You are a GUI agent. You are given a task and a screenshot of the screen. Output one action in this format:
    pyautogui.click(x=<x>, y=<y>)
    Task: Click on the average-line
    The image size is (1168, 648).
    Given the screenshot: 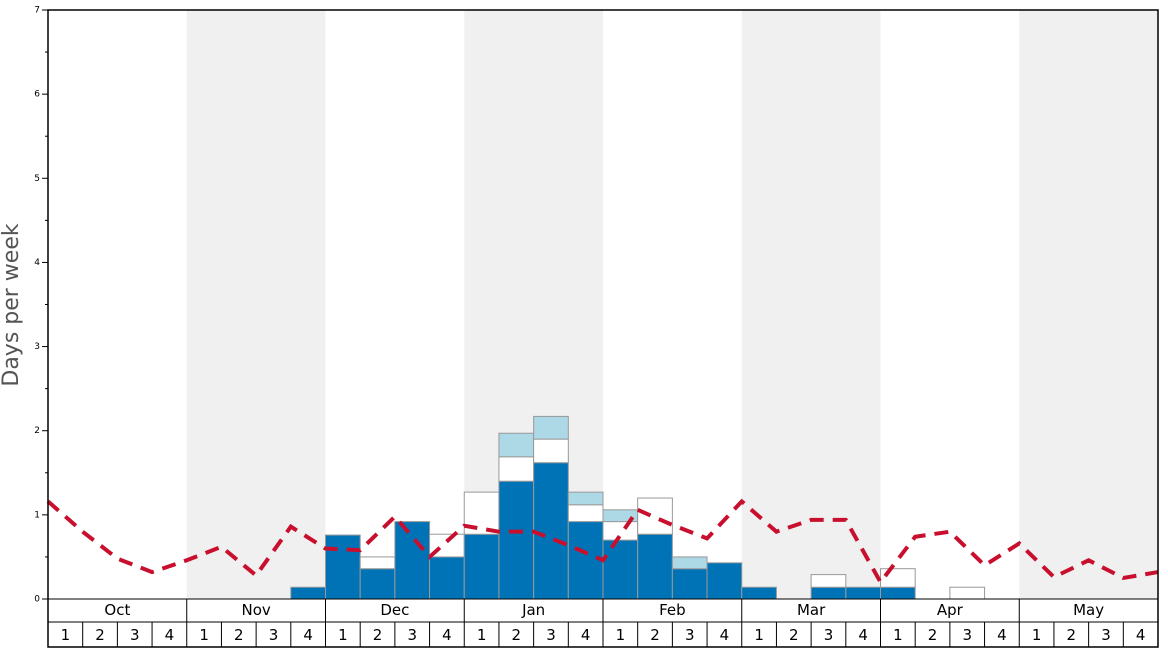 What is the action you would take?
    pyautogui.click(x=602, y=542)
    